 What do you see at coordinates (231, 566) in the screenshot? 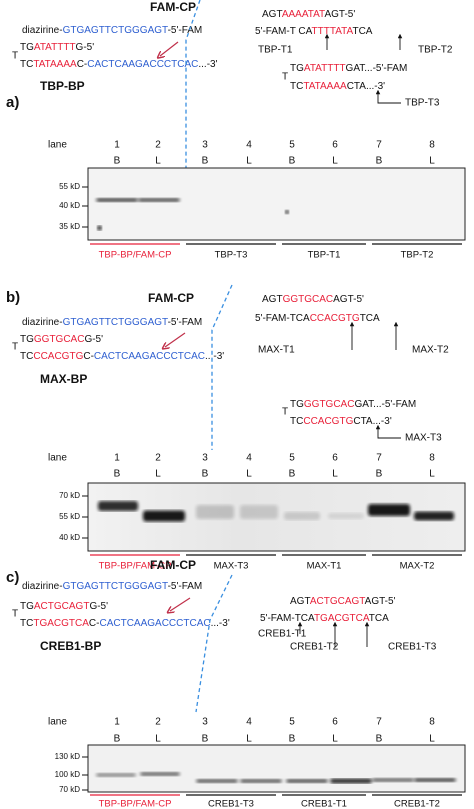
I see `group-label: MAX-T3` at bounding box center [231, 566].